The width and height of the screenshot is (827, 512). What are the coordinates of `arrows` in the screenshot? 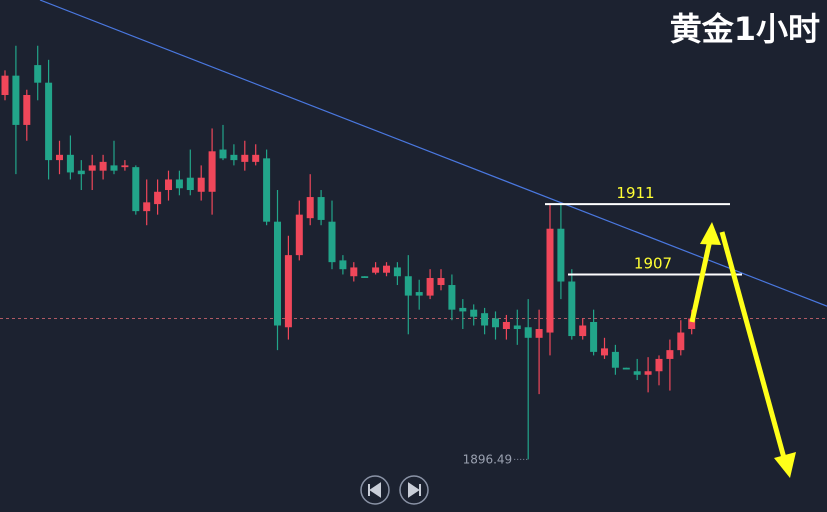 It's located at (742, 350).